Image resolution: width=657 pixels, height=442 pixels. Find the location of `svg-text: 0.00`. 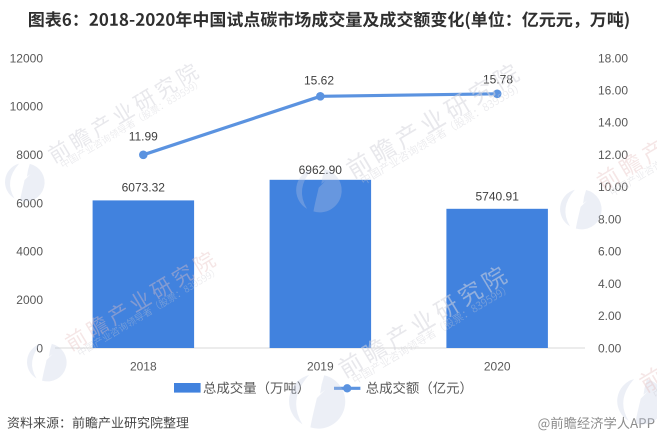

svg-text: 0.00 is located at coordinates (610, 348).